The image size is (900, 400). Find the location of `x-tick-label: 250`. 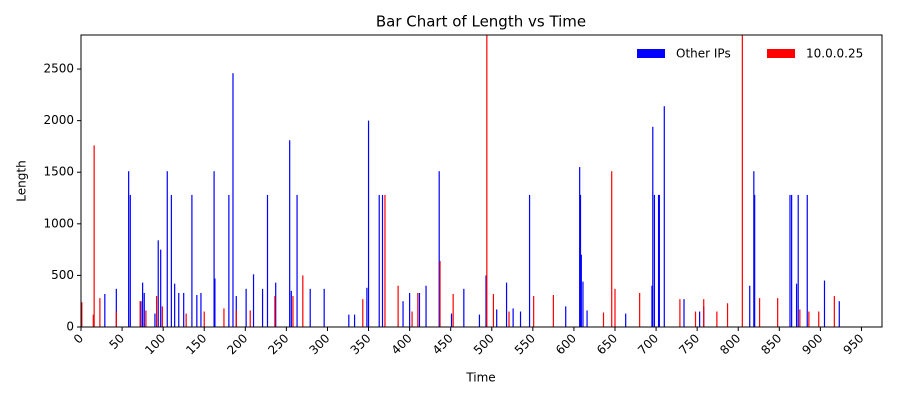

x-tick-label: 250 is located at coordinates (278, 344).